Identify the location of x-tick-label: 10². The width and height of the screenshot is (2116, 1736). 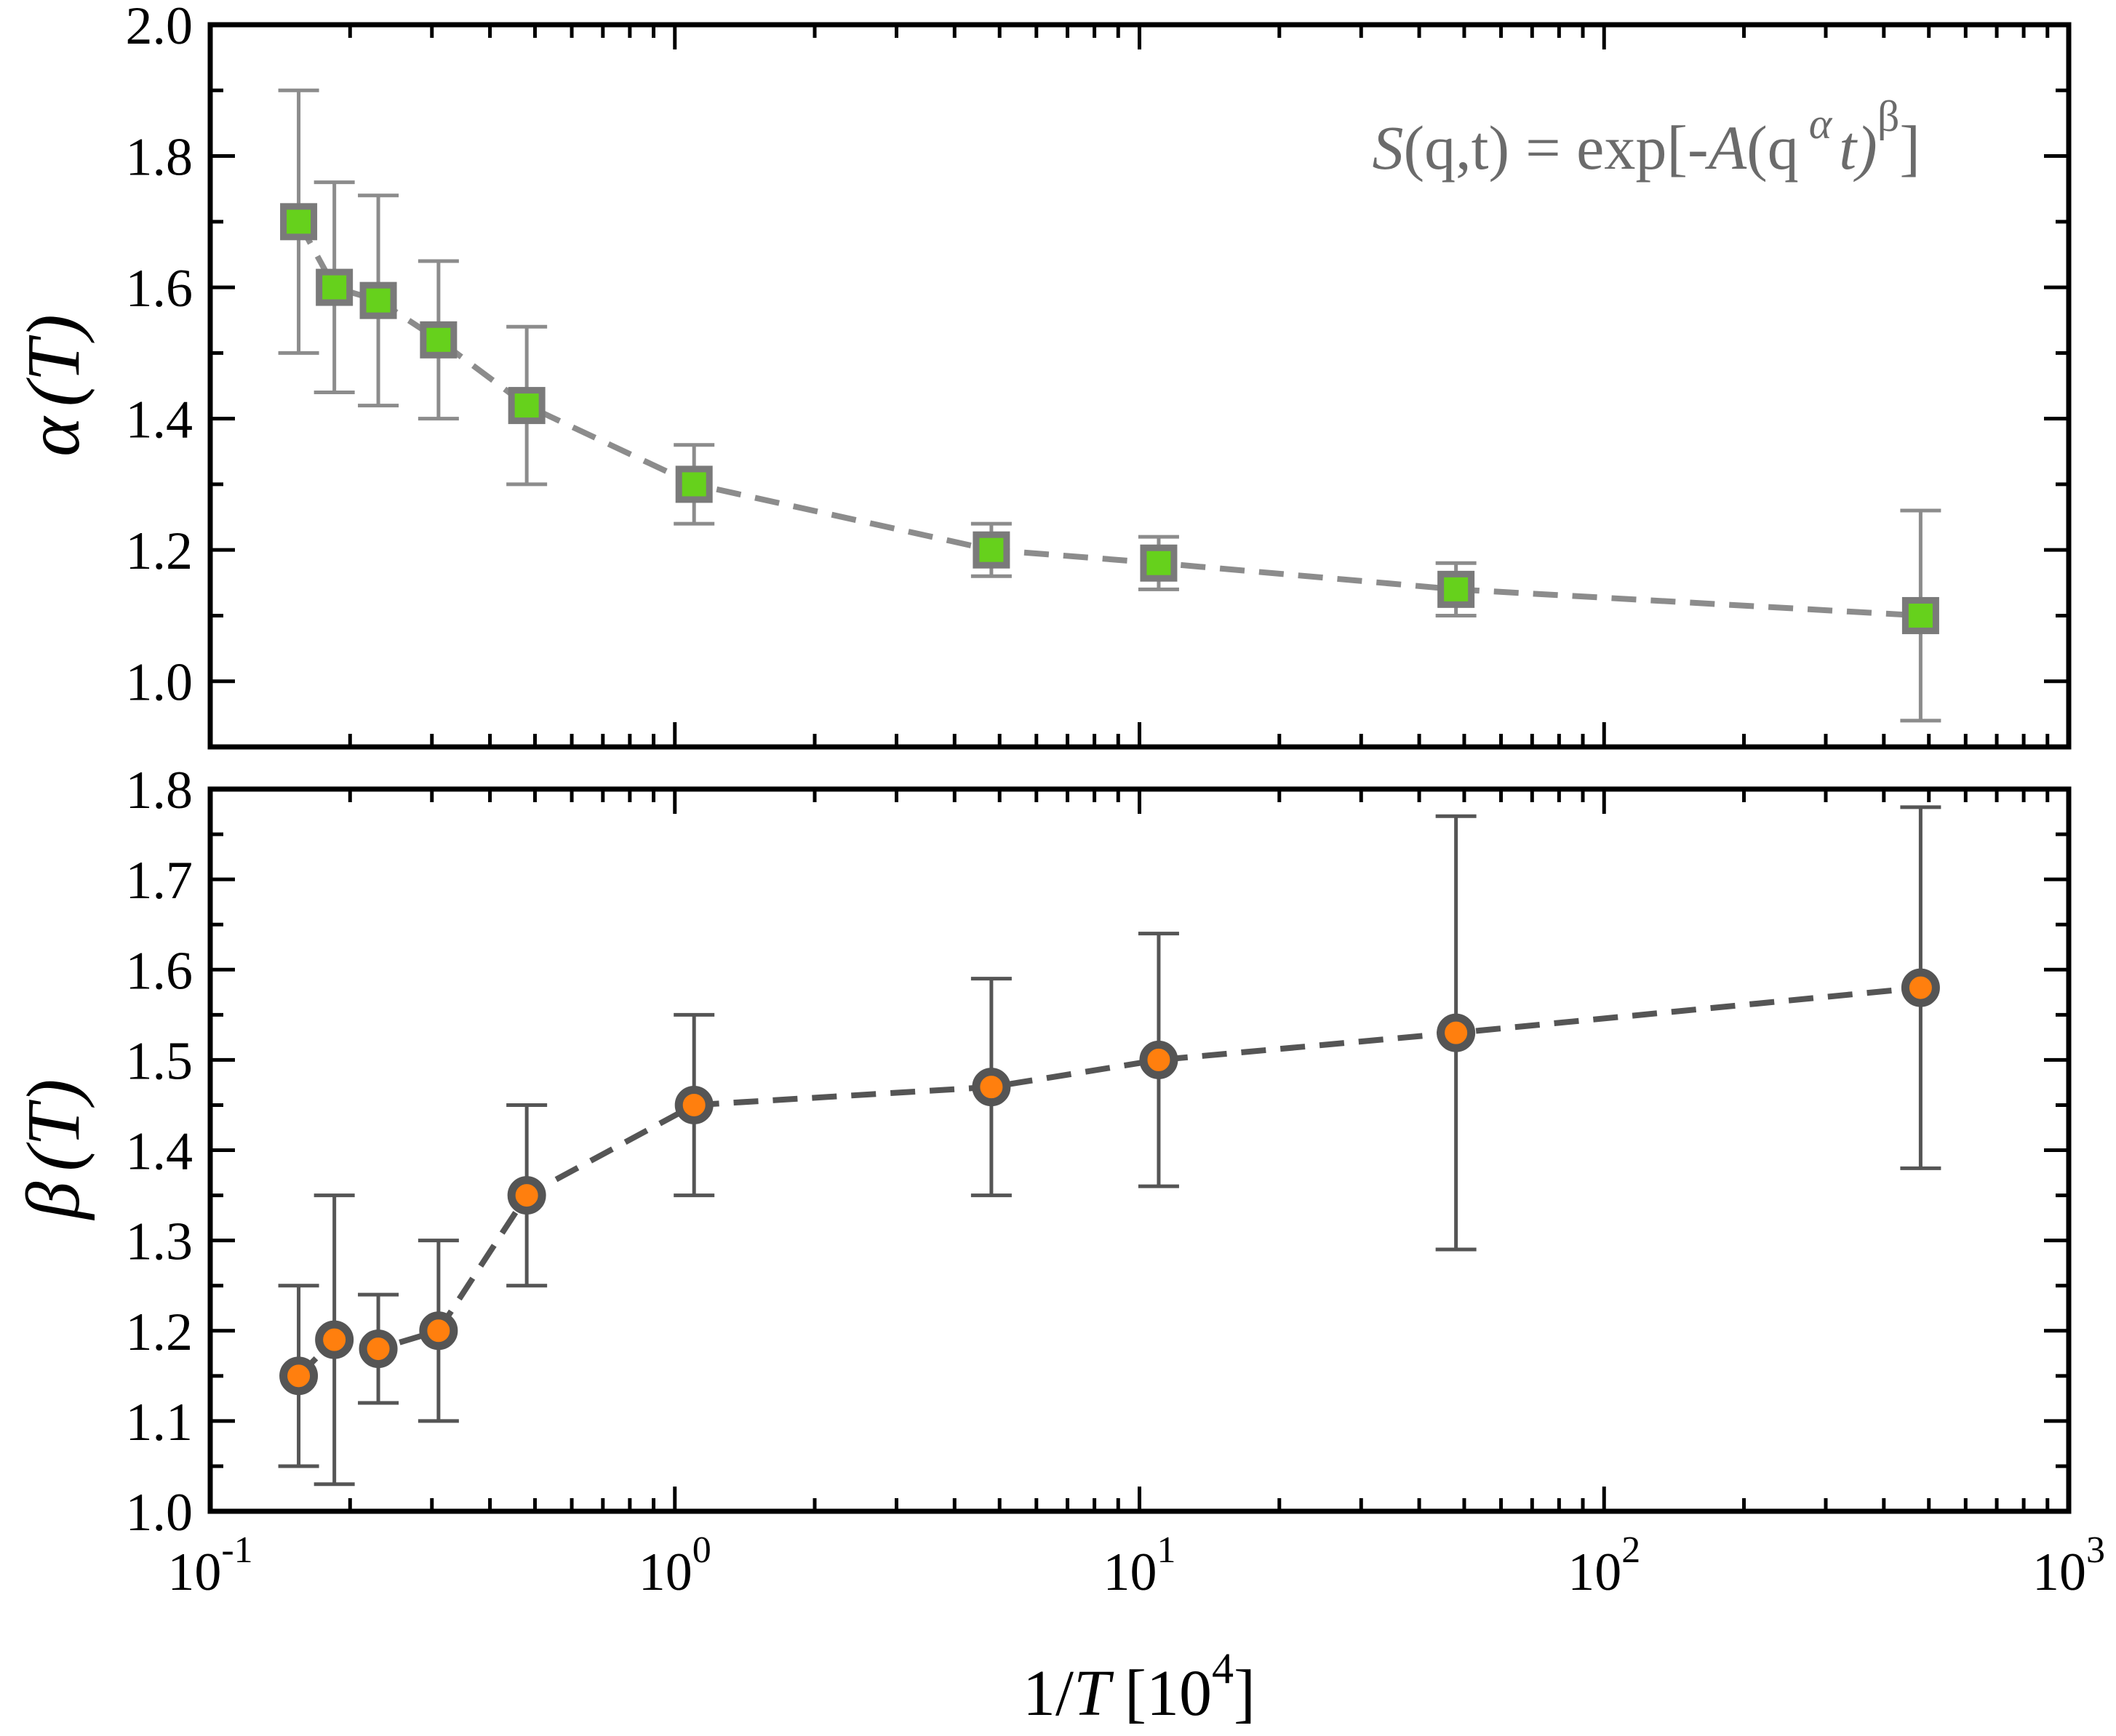
(1604, 1565).